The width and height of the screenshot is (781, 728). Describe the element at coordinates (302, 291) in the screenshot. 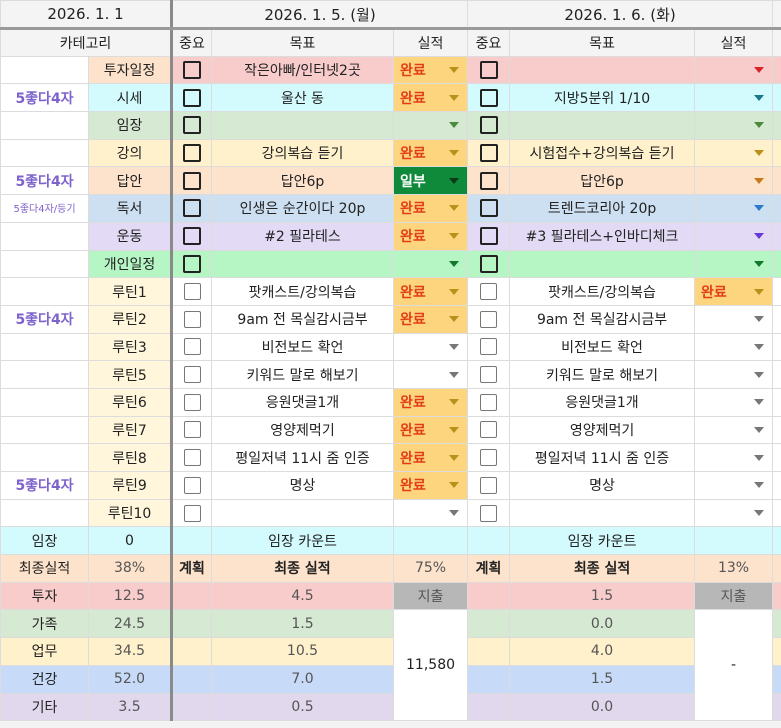

I see `goal-cell: 팟캐스트/강의복습` at that location.